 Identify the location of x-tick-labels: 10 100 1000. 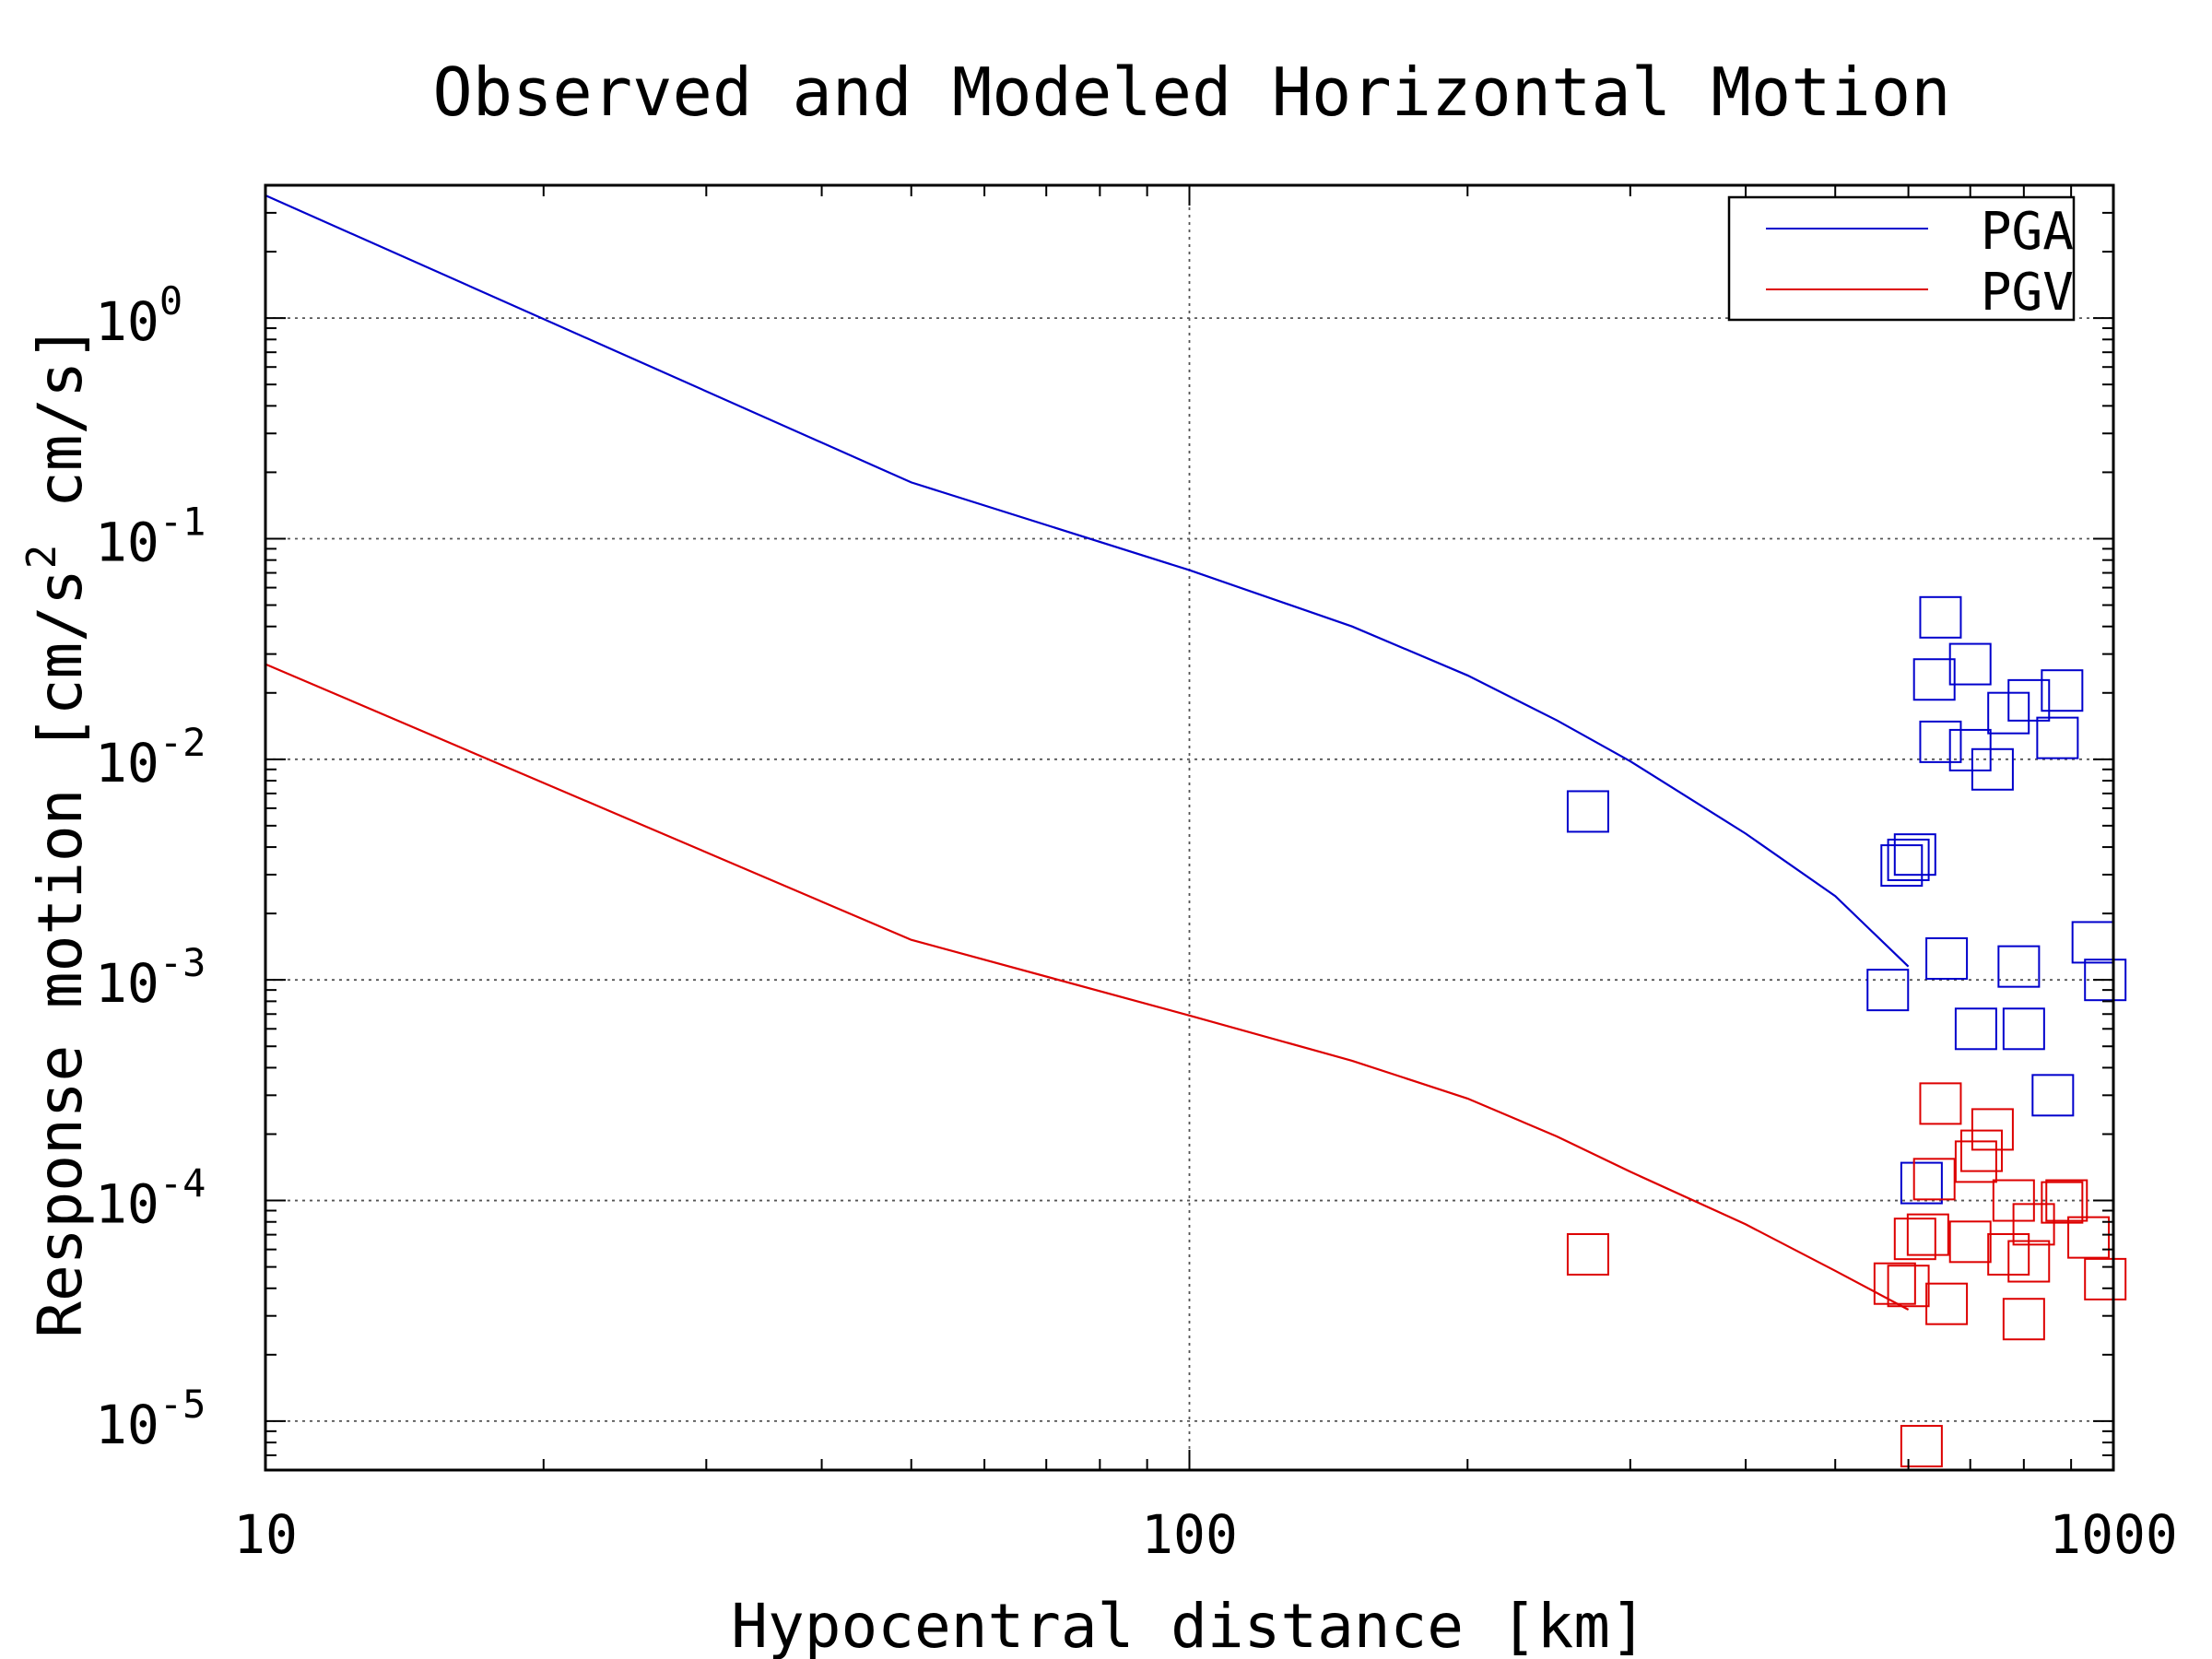
(1205, 1534).